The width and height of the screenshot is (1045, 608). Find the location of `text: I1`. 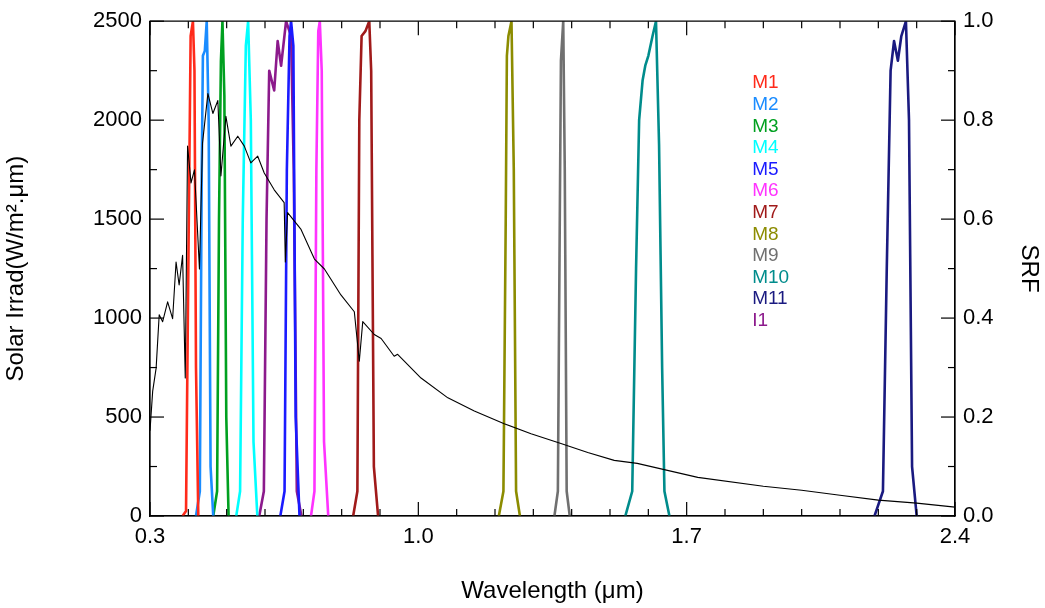

text: I1 is located at coordinates (760, 320).